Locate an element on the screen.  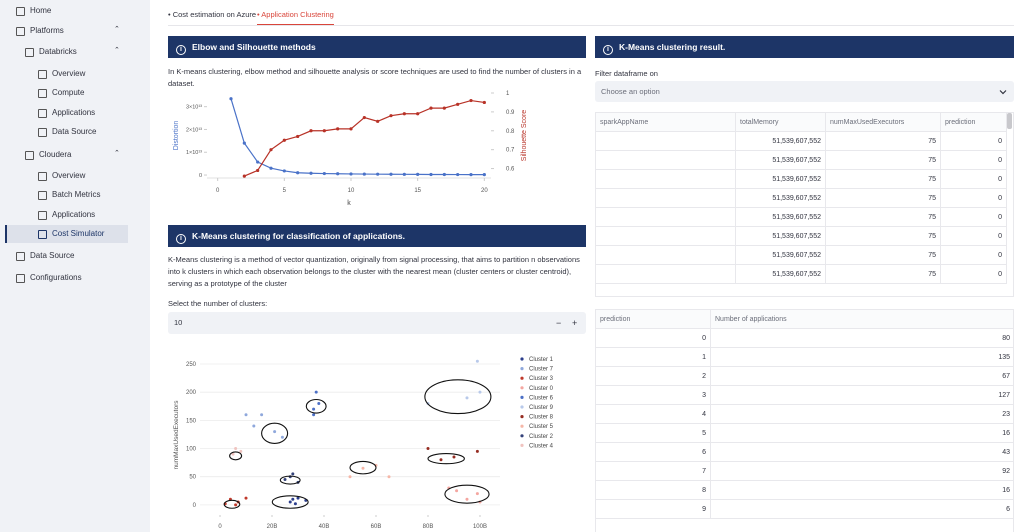
nav-item: Platforms is located at coordinates (47, 30).